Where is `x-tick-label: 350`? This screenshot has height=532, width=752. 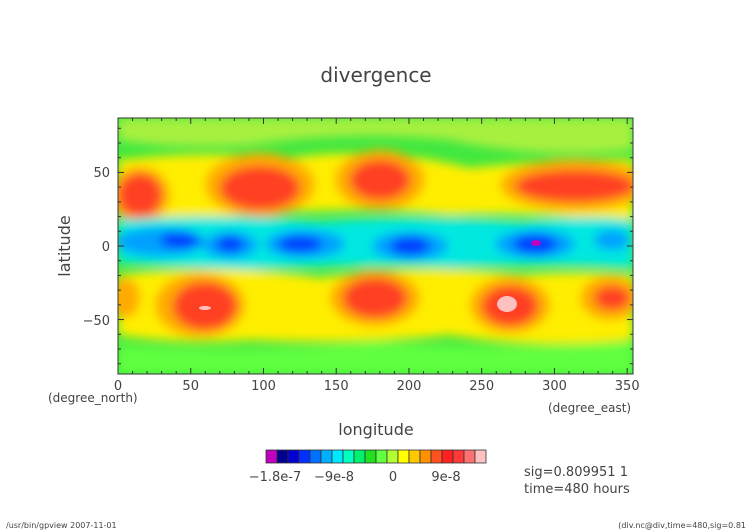 x-tick-label: 350 is located at coordinates (627, 386).